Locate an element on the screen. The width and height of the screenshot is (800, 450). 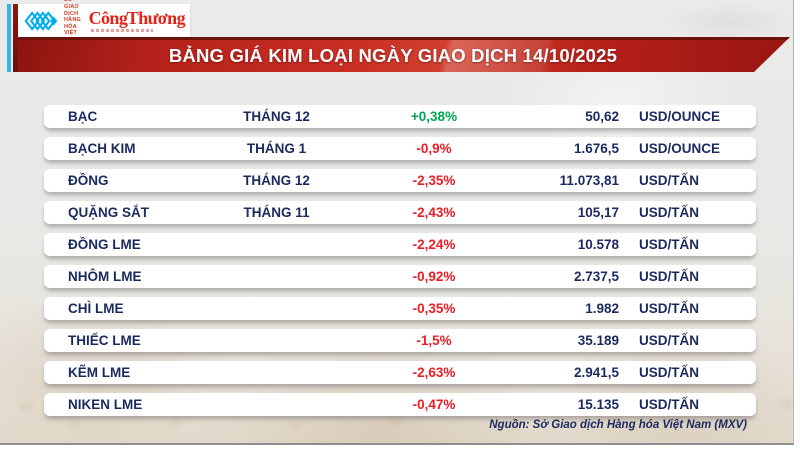
percent-change: -2,35% is located at coordinates (434, 180).